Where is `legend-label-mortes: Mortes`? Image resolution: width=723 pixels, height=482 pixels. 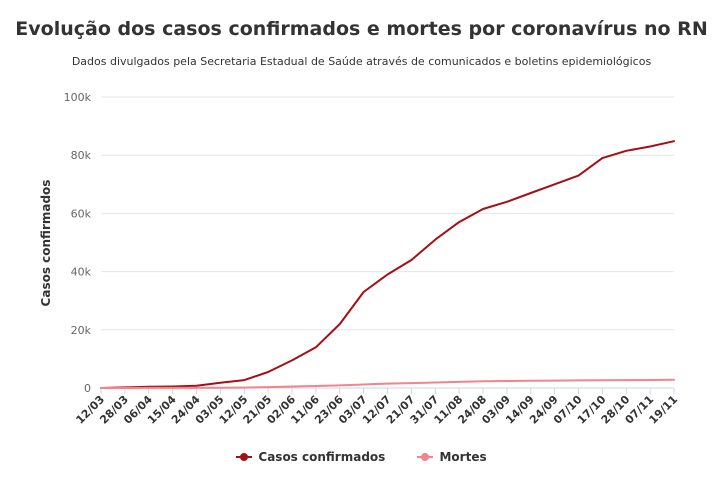
legend-label-mortes: Mortes is located at coordinates (463, 457).